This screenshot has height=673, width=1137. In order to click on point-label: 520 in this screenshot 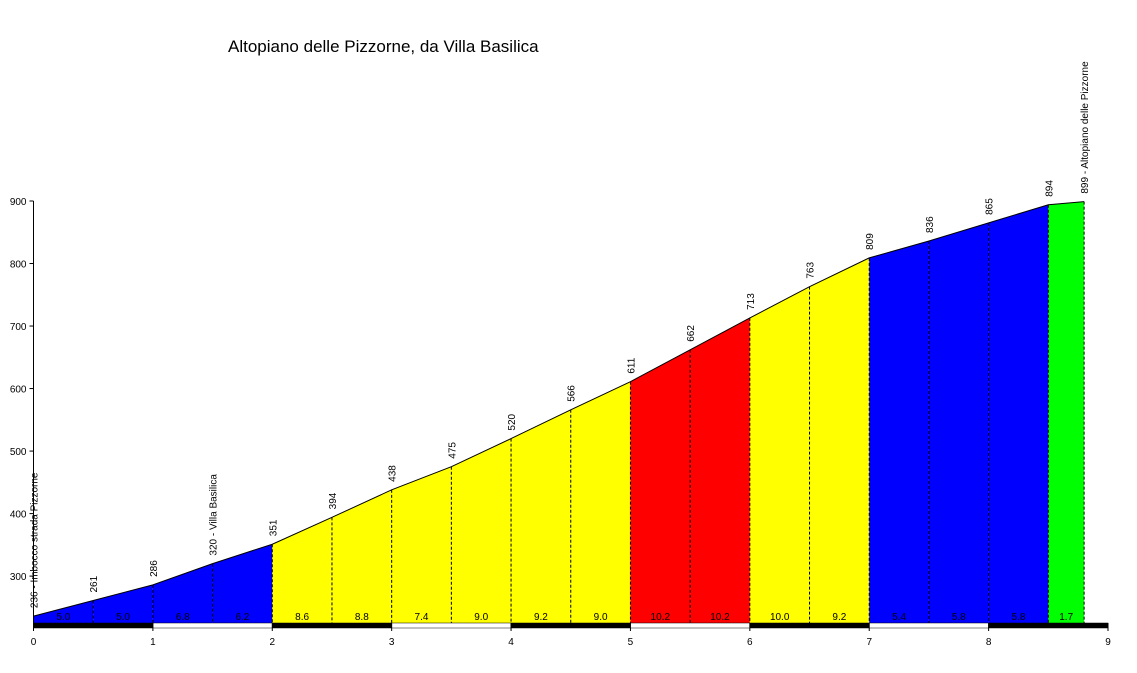, I will do `click(512, 421)`.